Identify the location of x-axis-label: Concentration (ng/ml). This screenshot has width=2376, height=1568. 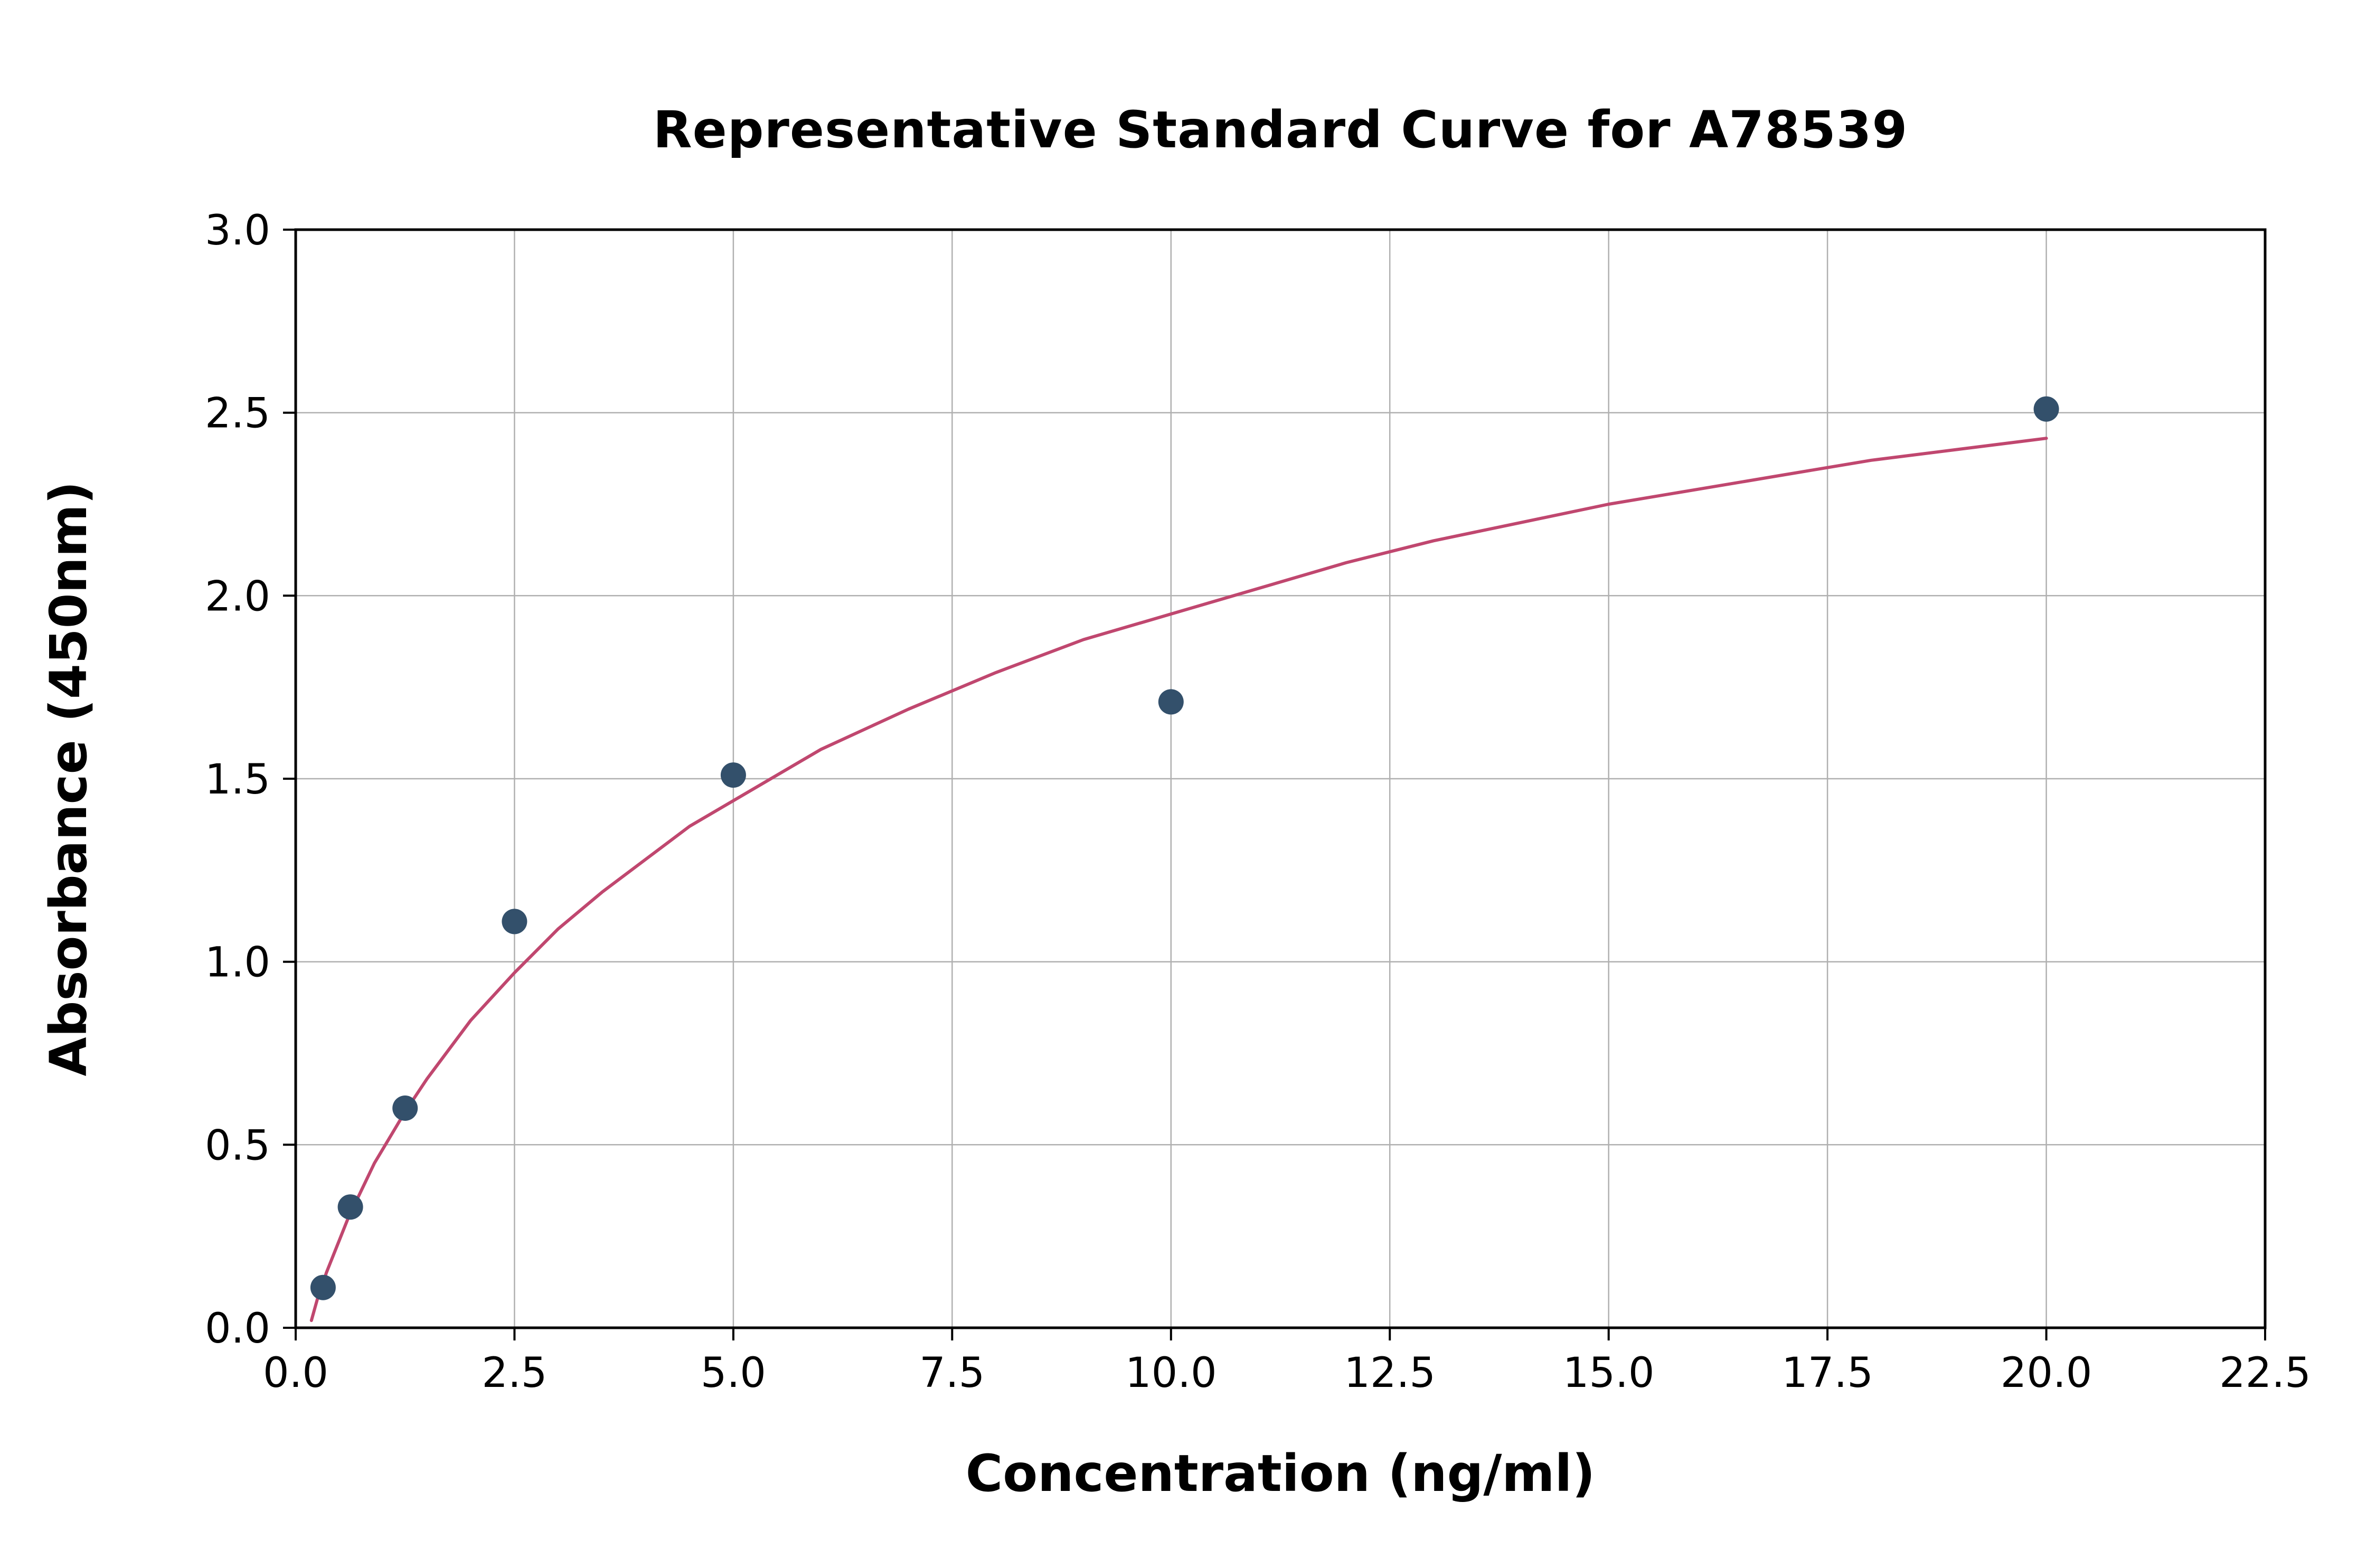
(1280, 1473).